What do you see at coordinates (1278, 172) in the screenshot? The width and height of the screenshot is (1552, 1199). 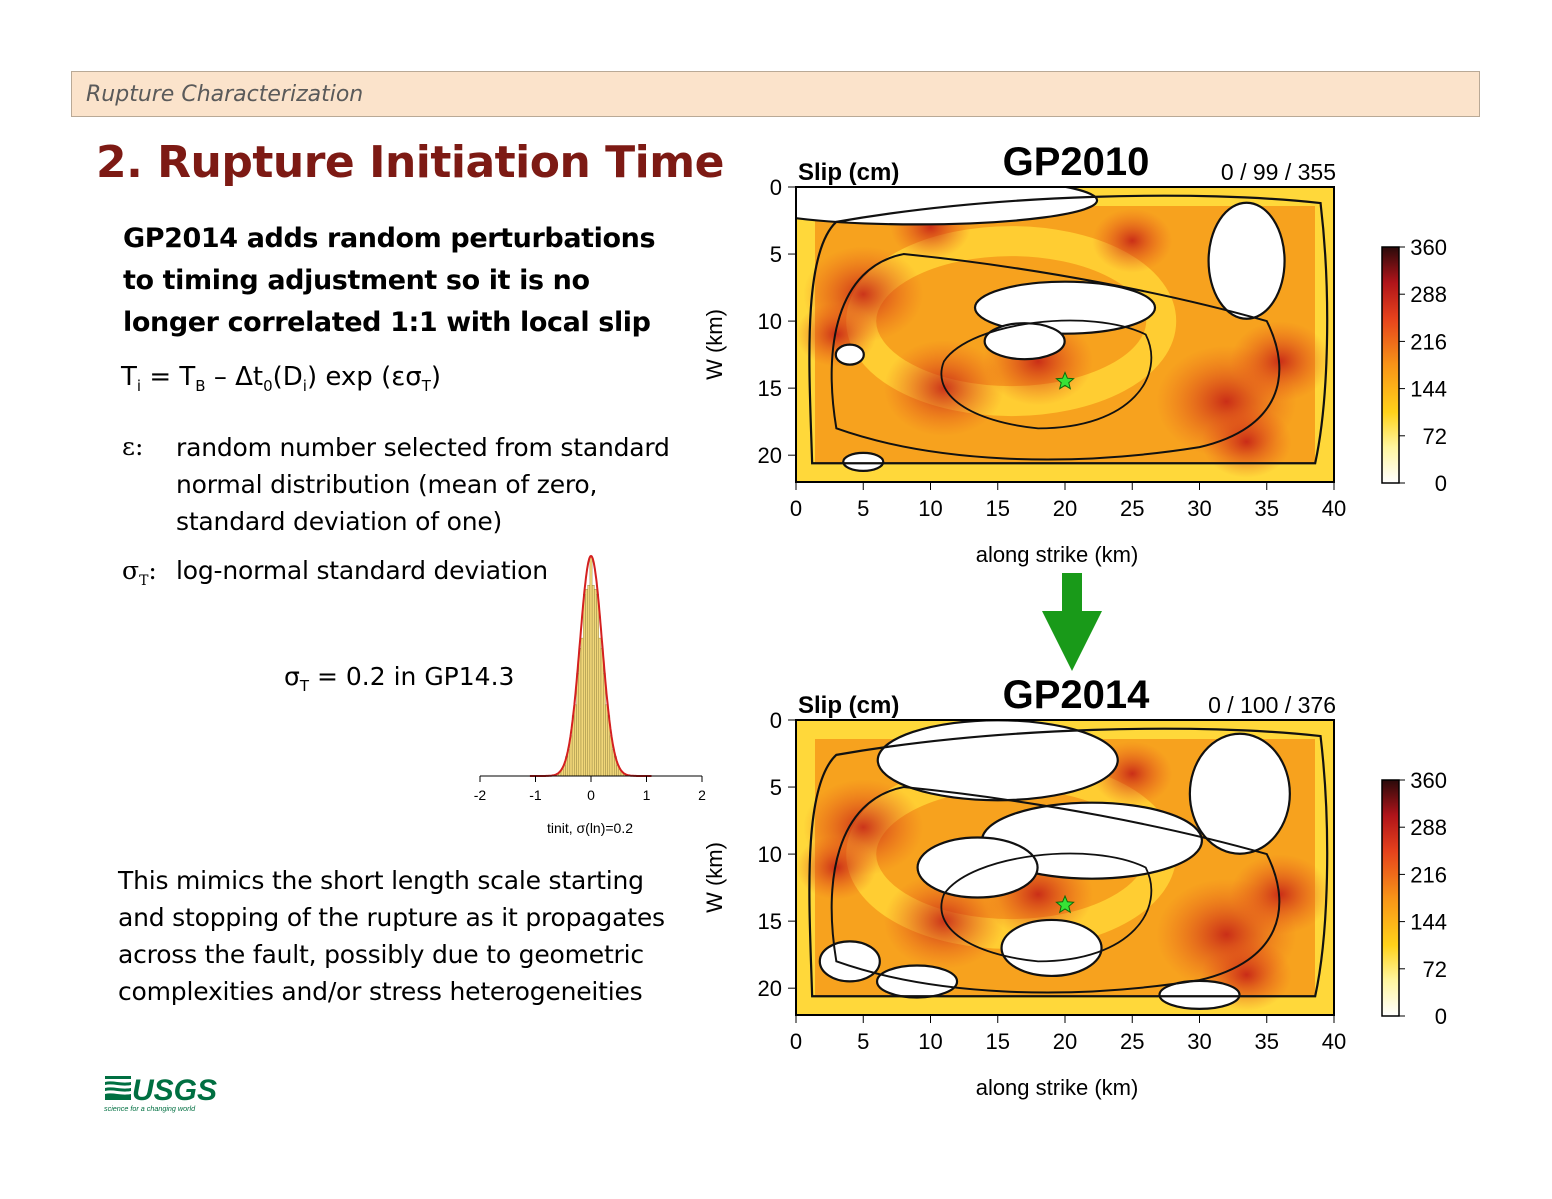 I see `map-stats: 0 / 99 / 355` at bounding box center [1278, 172].